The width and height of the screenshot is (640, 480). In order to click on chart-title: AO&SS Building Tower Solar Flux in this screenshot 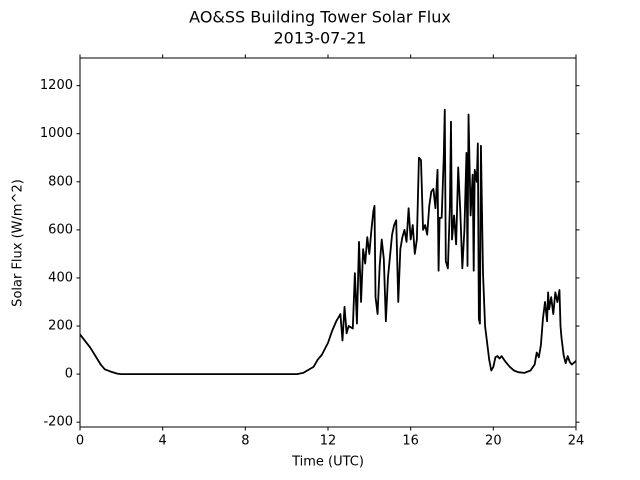, I will do `click(320, 17)`.